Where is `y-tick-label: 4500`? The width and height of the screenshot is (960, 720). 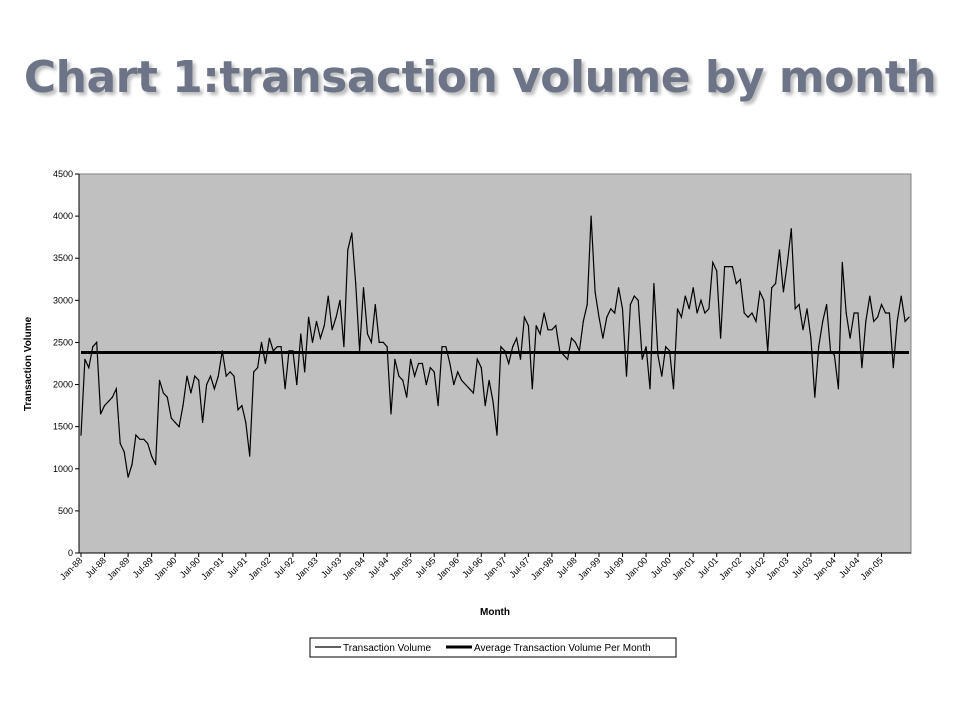 y-tick-label: 4500 is located at coordinates (63, 174).